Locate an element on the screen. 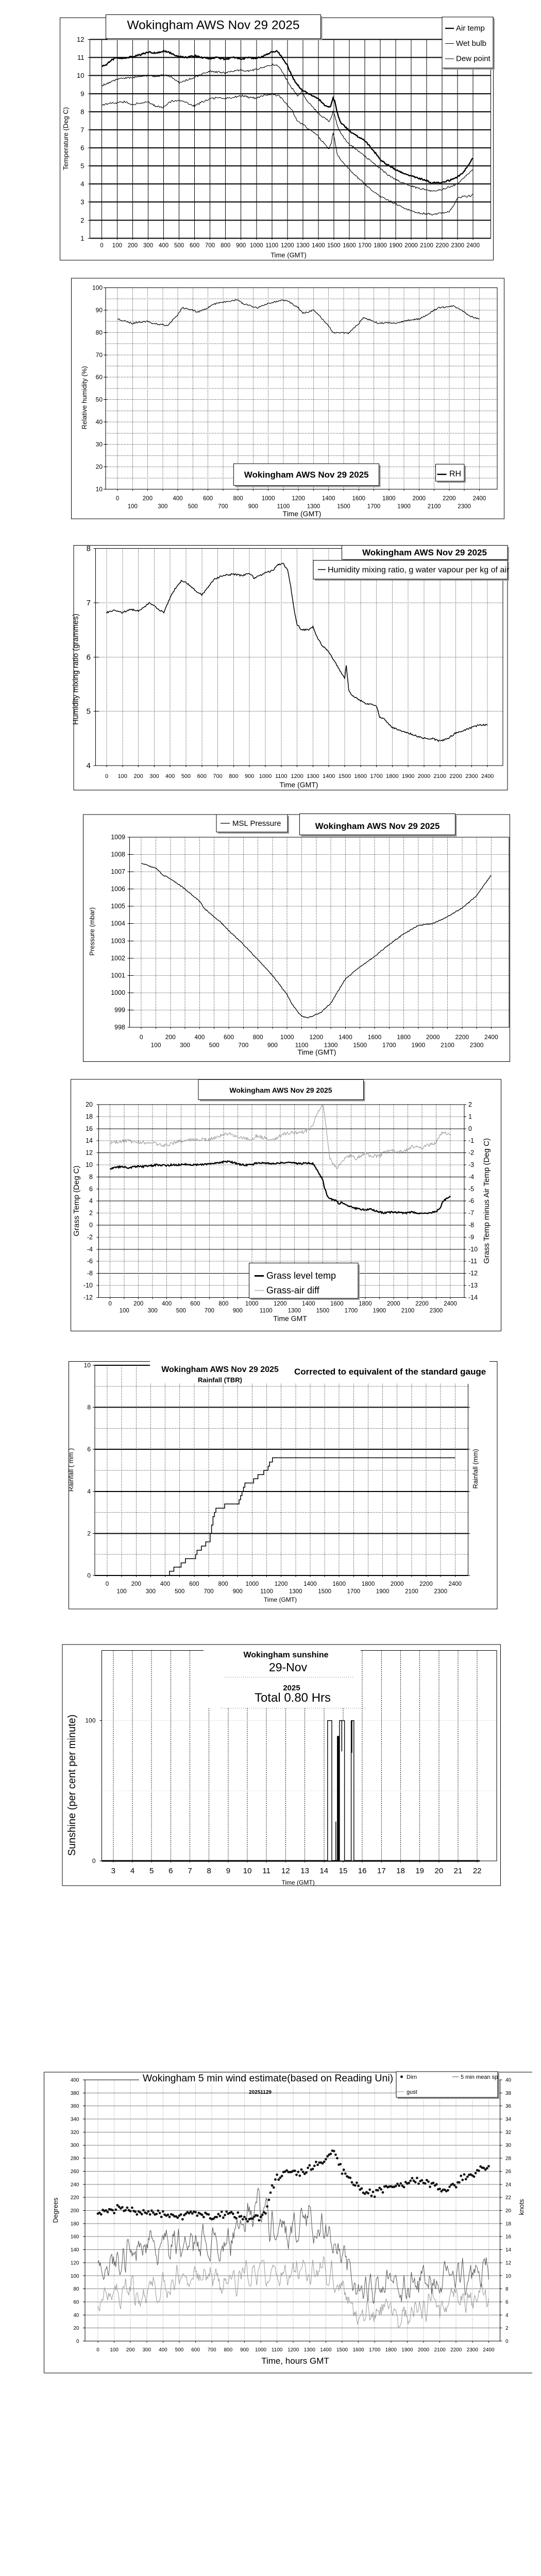  svg-text: 7 is located at coordinates (82, 129).